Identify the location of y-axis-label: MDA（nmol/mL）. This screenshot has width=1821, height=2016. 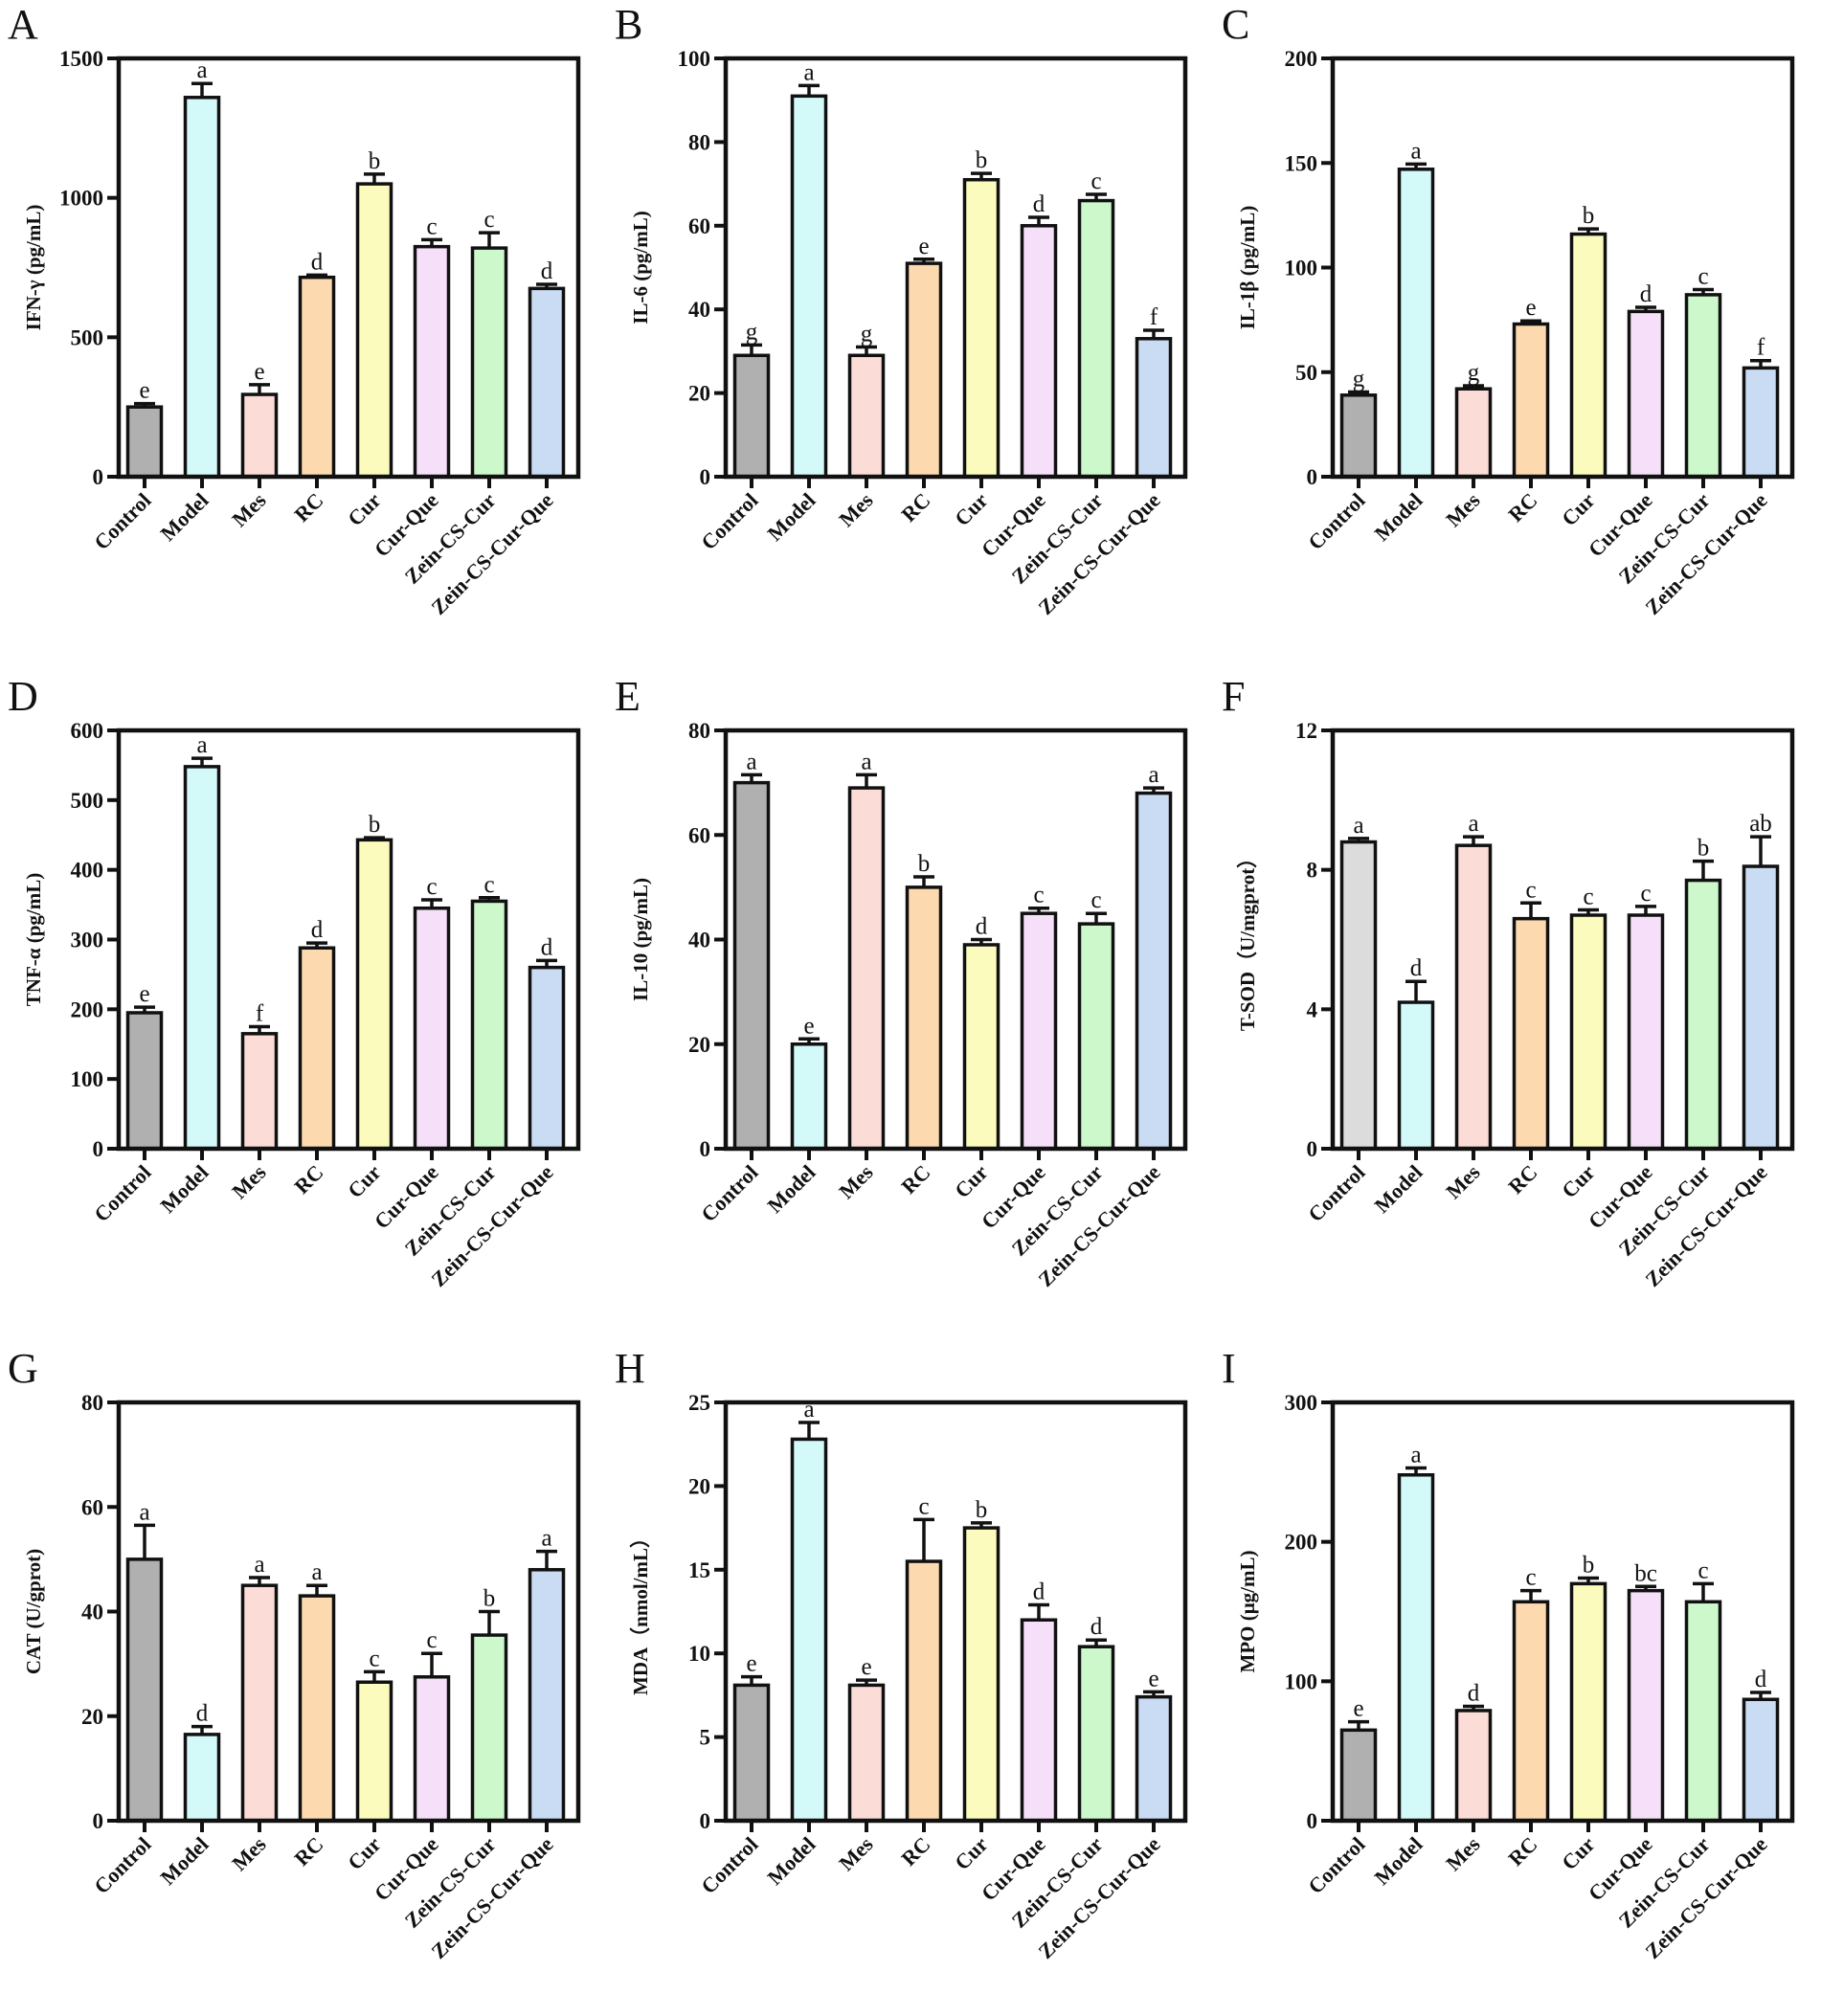
(640, 1612).